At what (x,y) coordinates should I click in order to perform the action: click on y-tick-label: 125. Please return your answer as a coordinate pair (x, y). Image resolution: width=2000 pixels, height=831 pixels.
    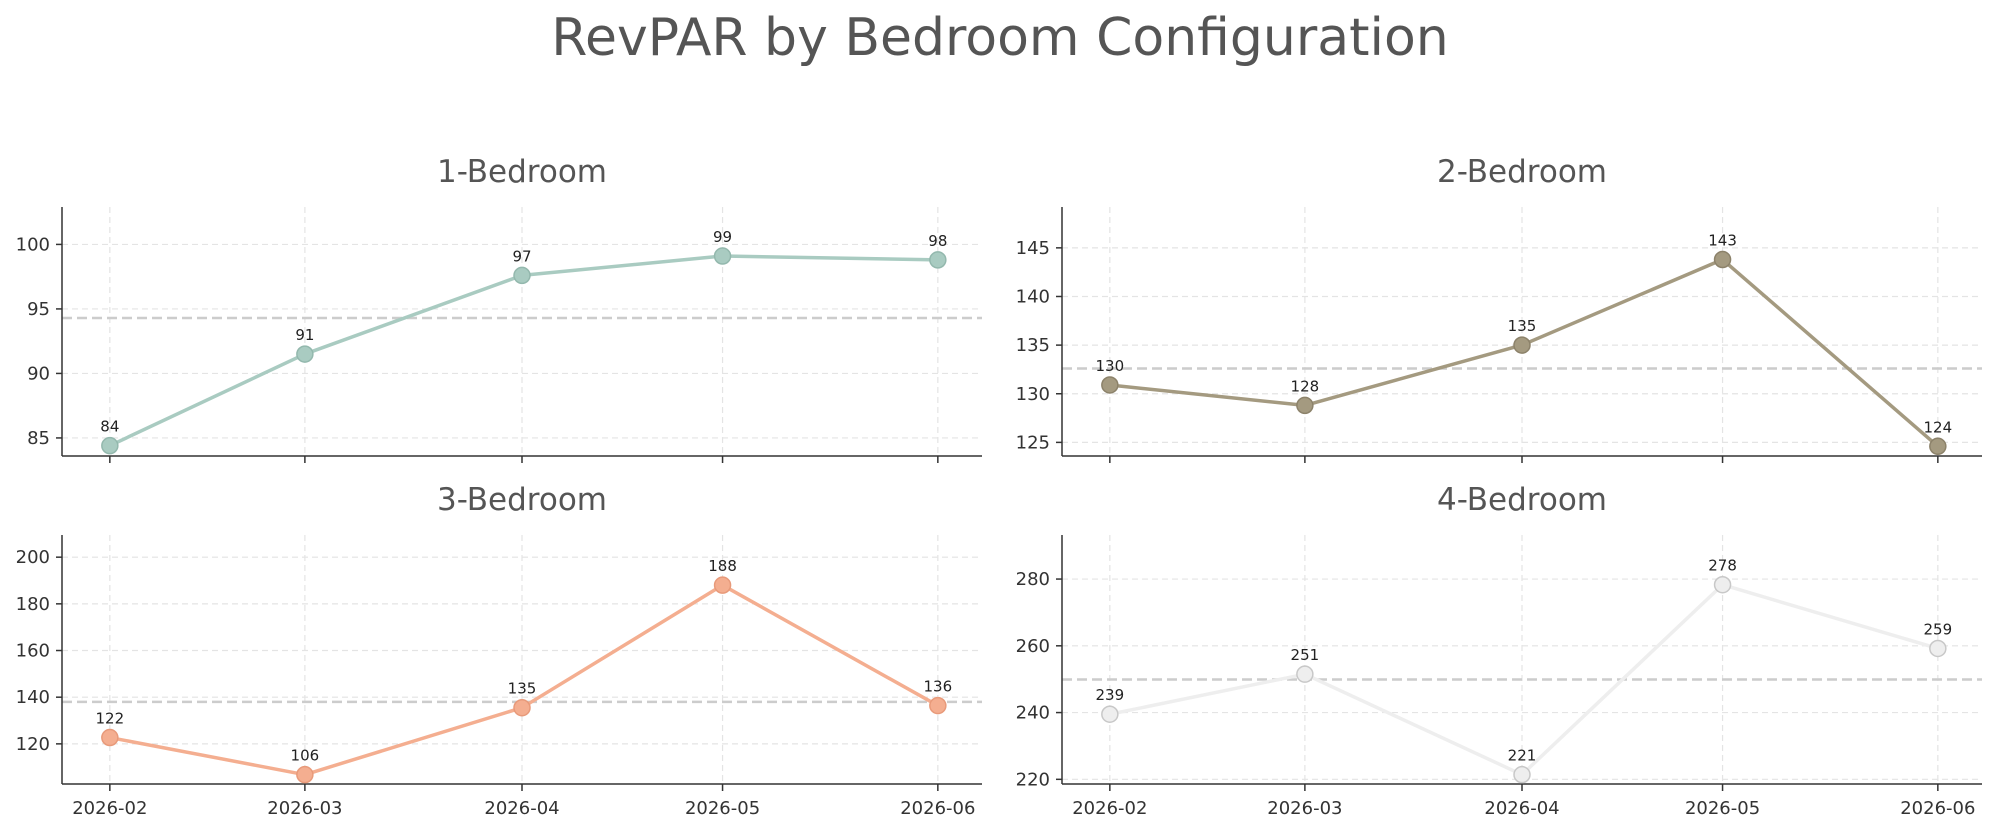
    Looking at the image, I should click on (1033, 442).